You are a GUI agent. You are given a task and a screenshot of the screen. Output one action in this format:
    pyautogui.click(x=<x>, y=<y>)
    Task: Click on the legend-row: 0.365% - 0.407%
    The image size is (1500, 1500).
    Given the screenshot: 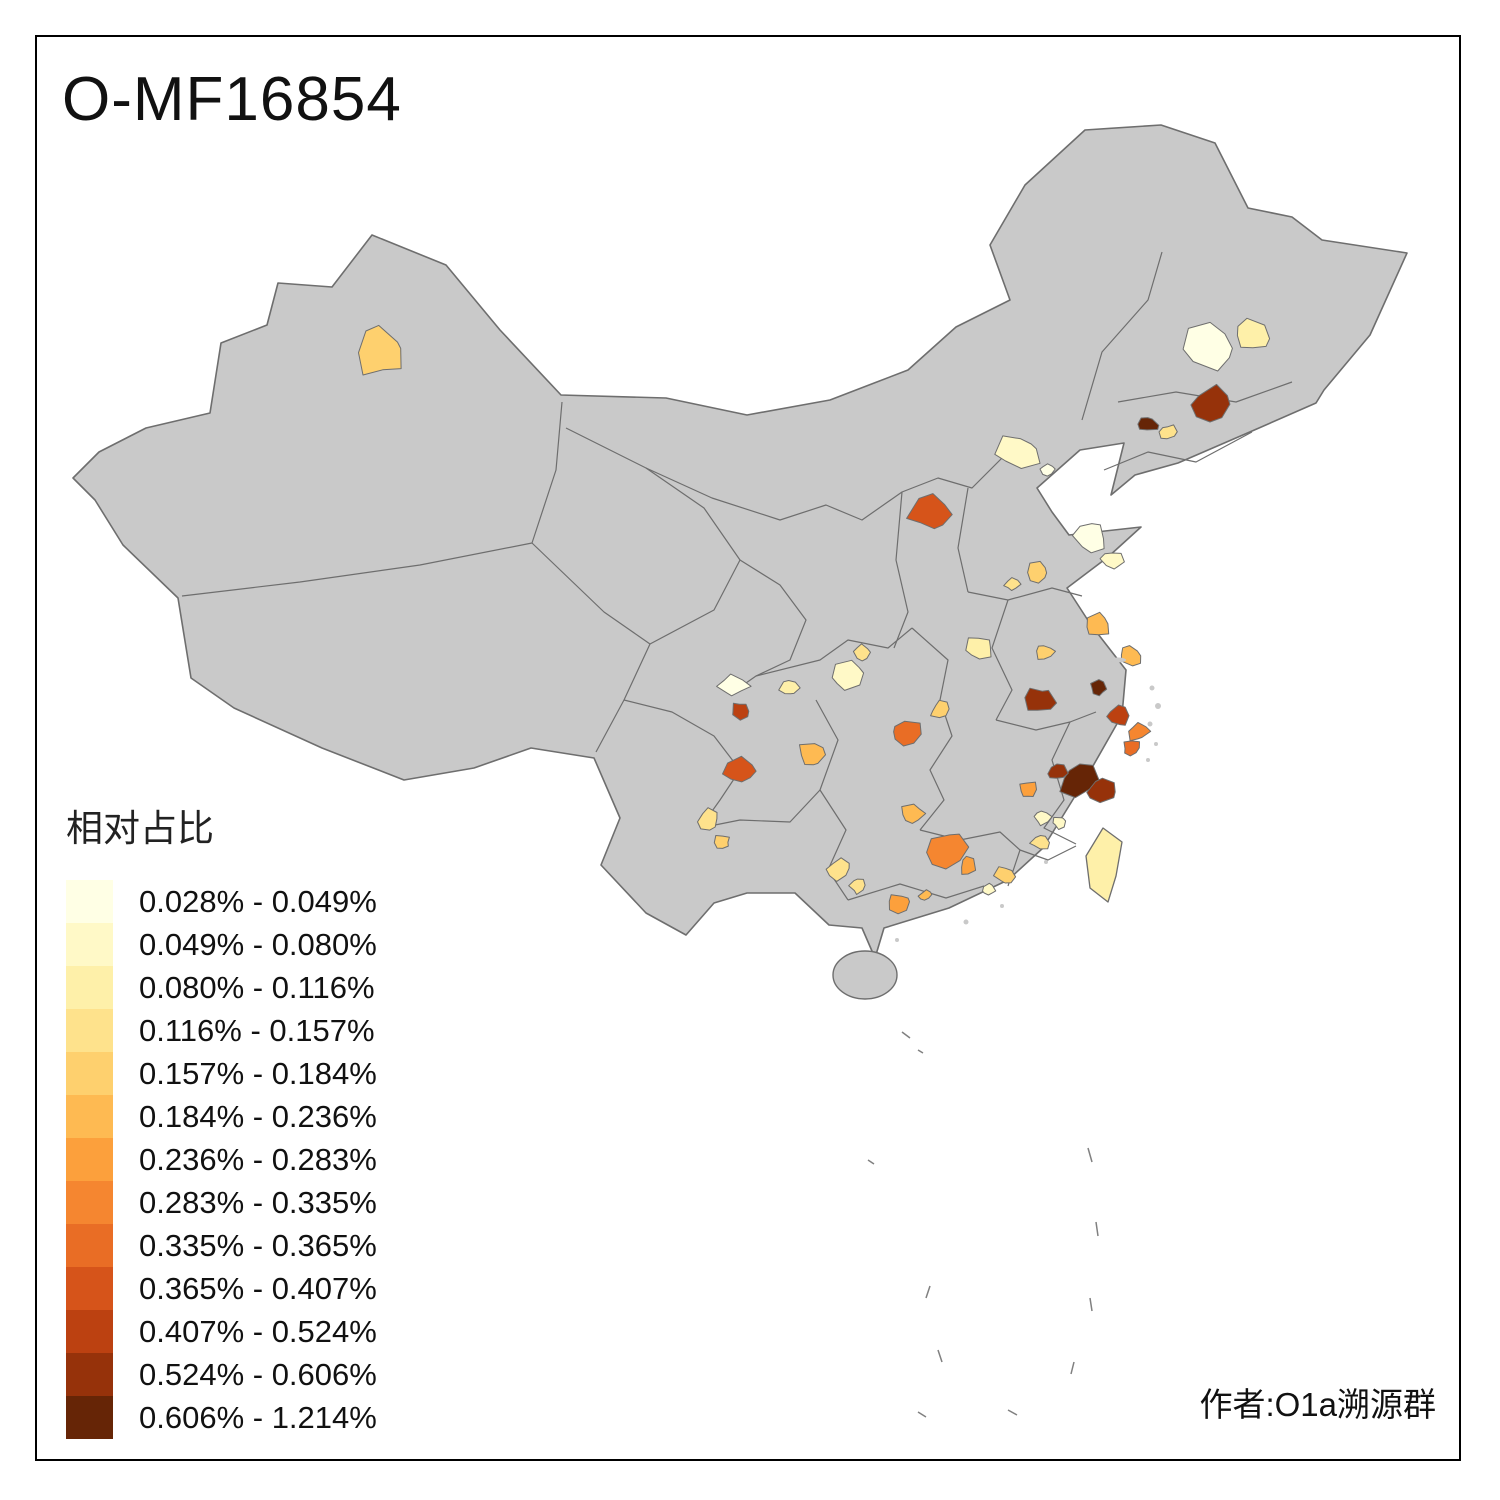 What is the action you would take?
    pyautogui.click(x=221, y=1288)
    